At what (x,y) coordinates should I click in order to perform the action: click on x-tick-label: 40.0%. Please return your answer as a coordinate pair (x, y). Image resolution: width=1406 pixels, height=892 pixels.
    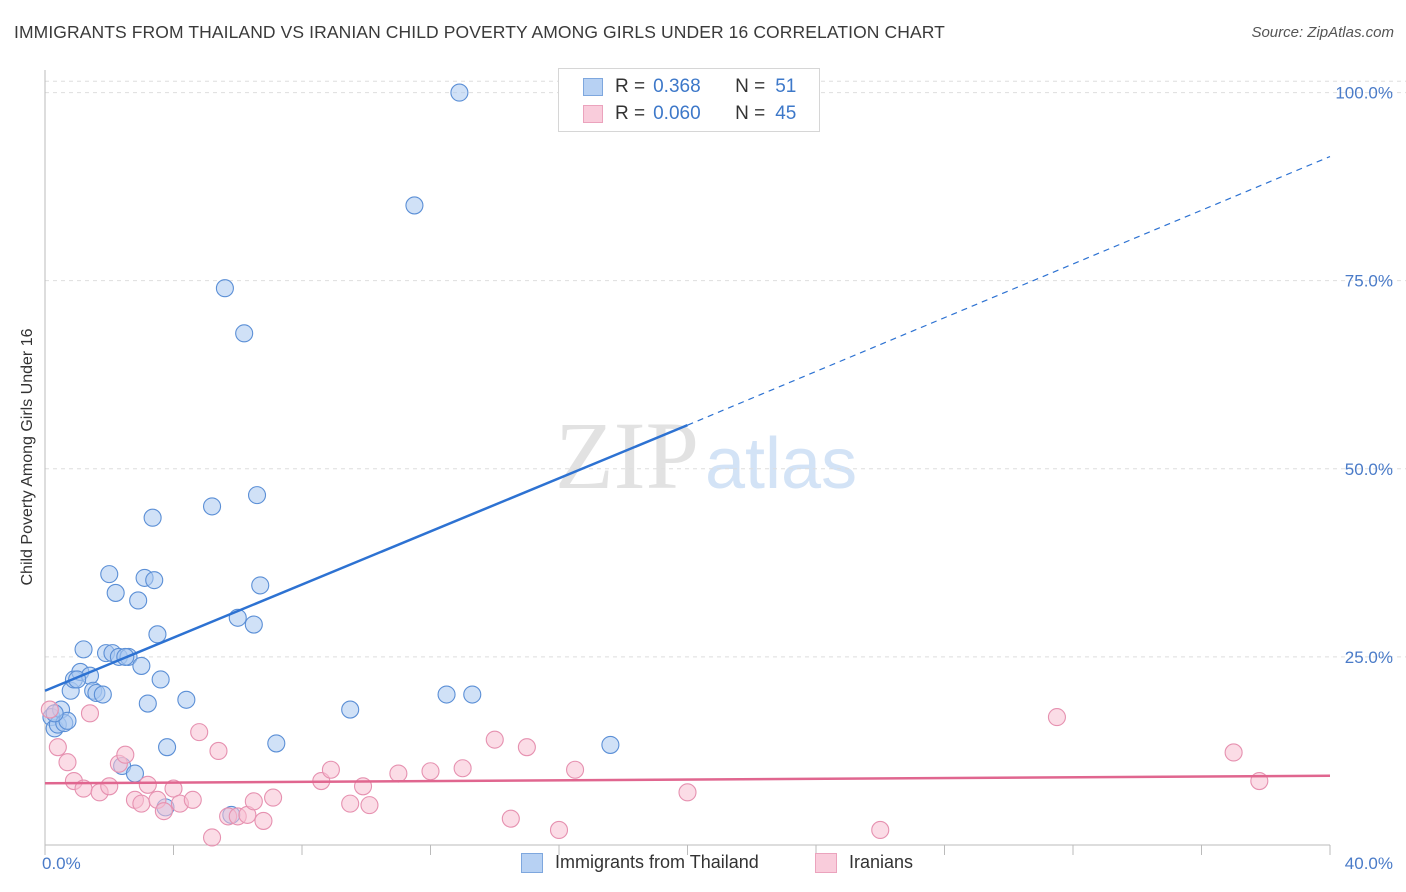
    Looking at the image, I should click on (1369, 863).